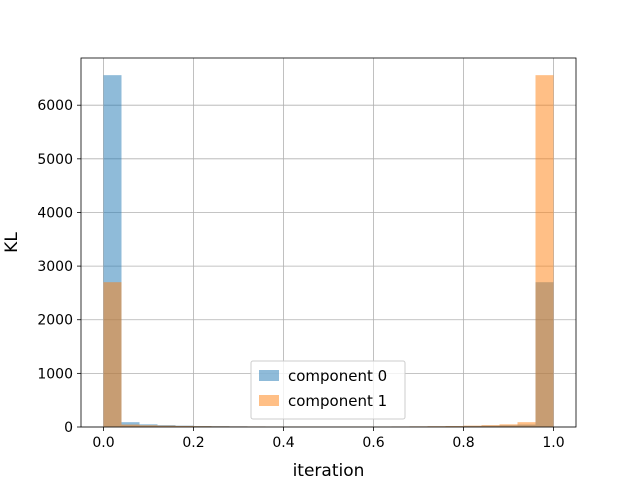  I want to click on y-tick-label: 3000, so click(55, 267).